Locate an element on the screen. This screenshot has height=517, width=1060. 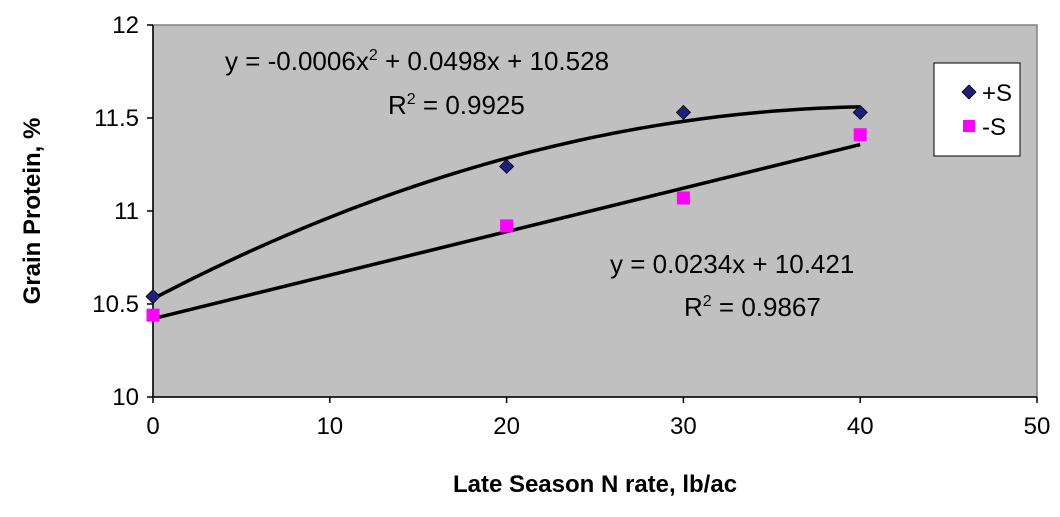
x-tick-label: 10 is located at coordinates (329, 426).